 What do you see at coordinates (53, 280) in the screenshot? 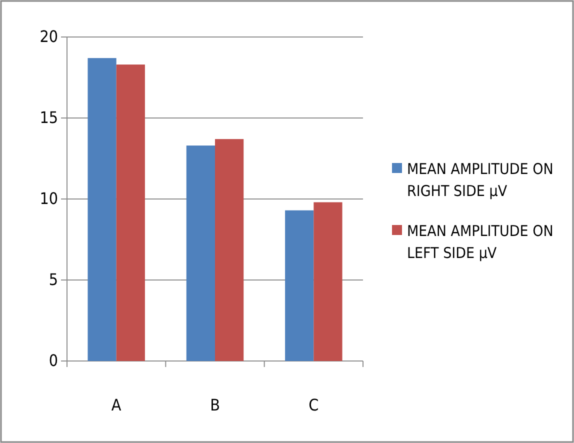
I see `y-tick-label: 5` at bounding box center [53, 280].